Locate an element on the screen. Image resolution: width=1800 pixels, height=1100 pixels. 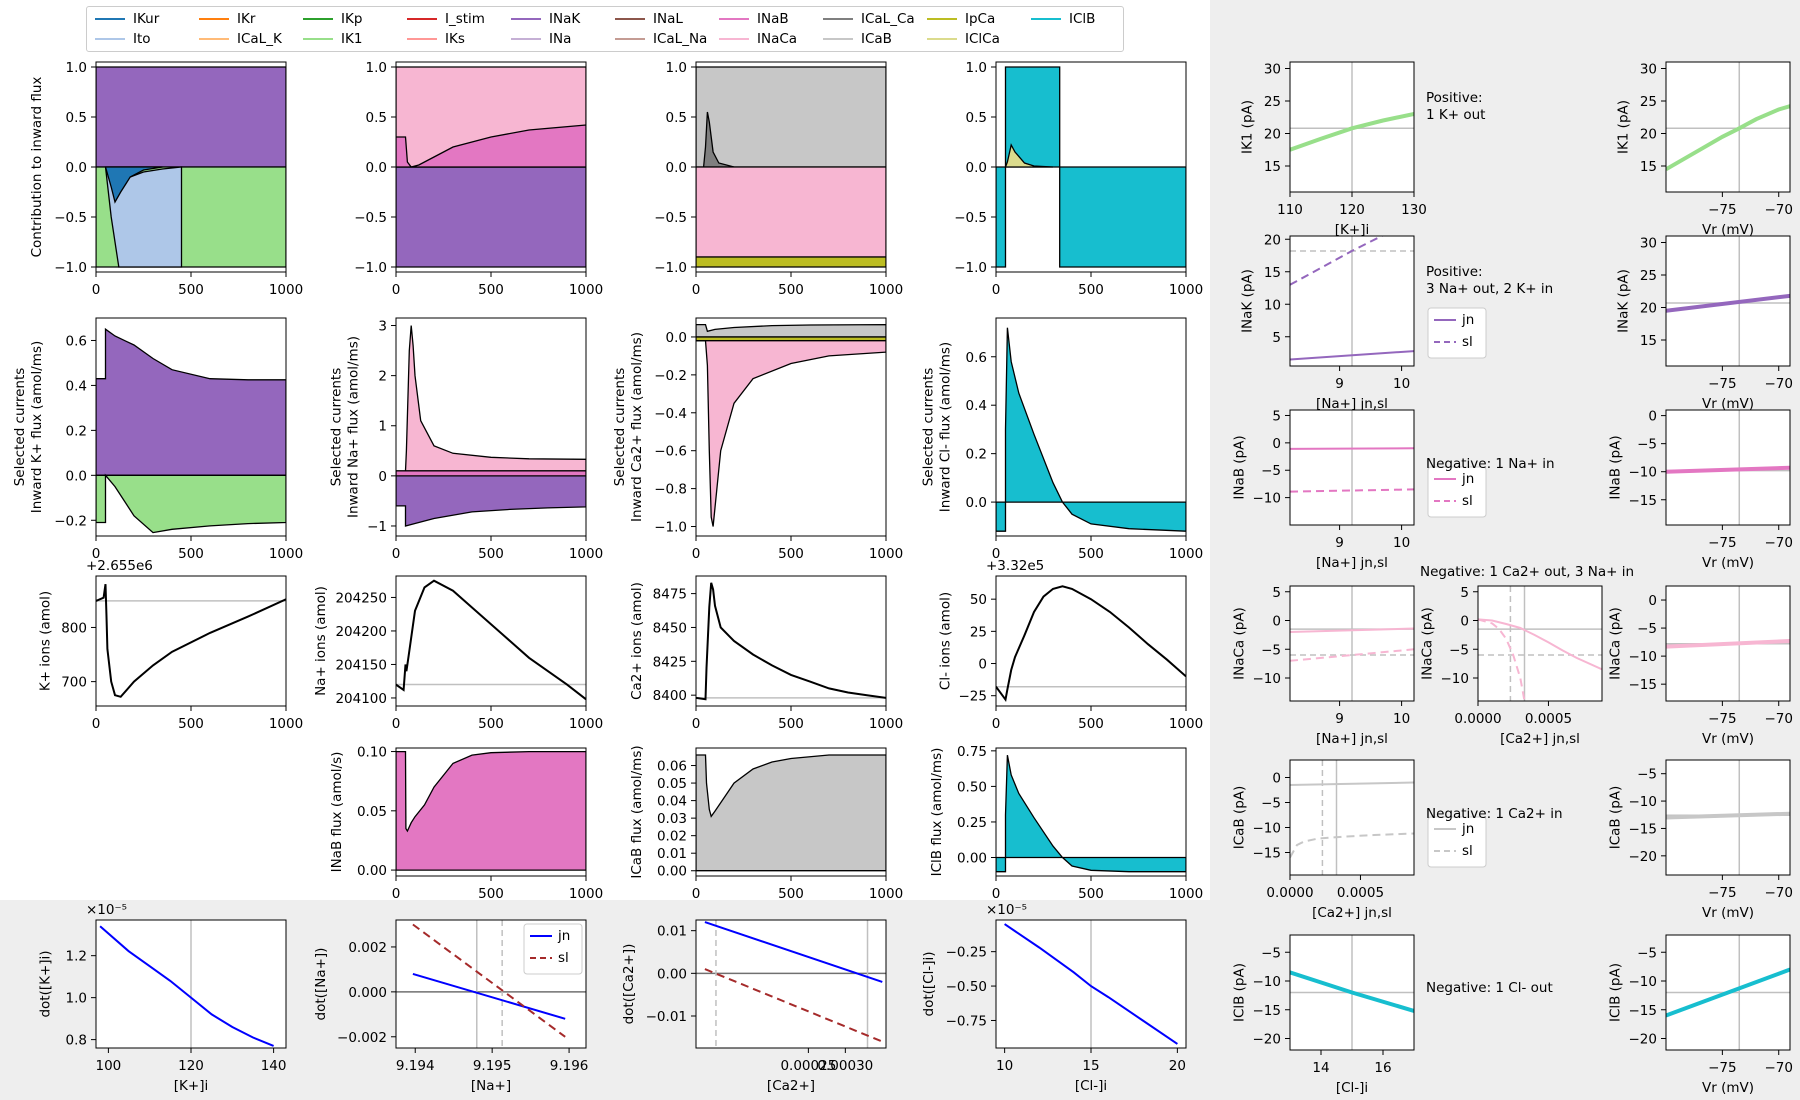
y-axis-label: Selected currents is located at coordinates (620, 427).